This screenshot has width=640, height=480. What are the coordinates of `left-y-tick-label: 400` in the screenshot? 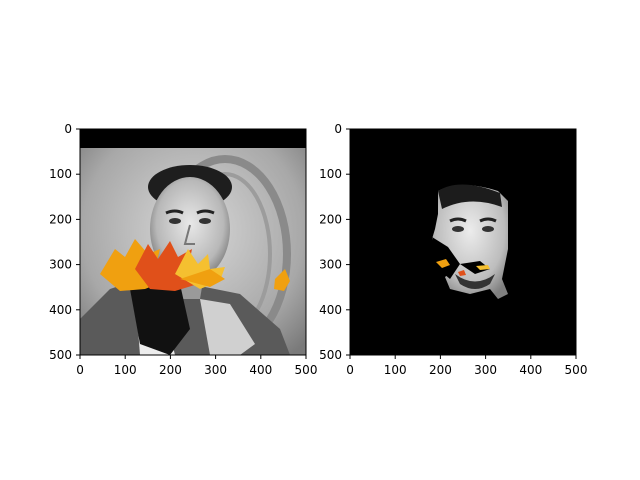 It's located at (60, 310).